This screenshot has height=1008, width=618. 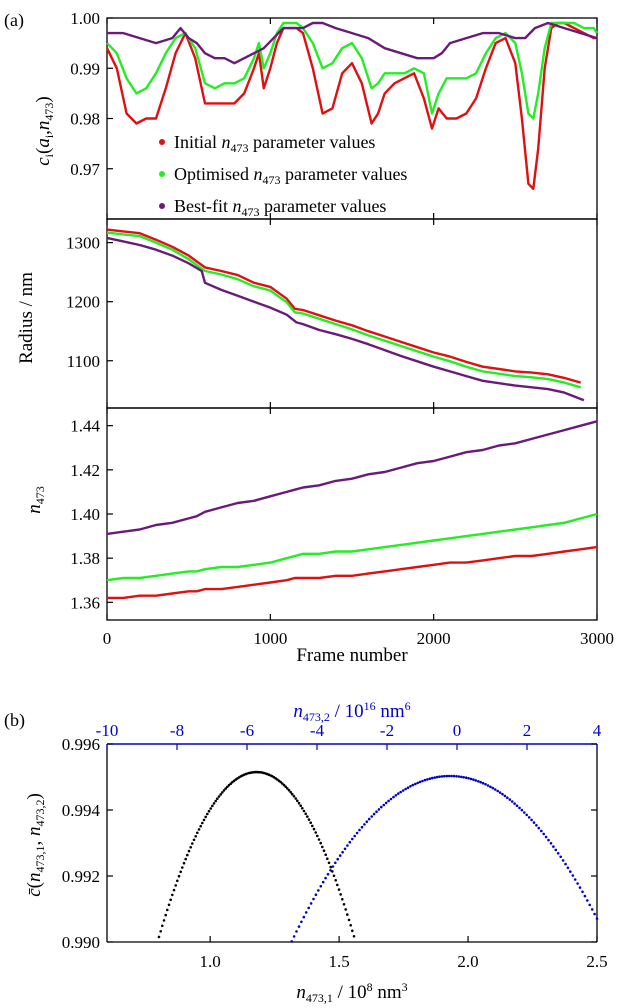 I want to click on y-tick-label: 1100, so click(x=83, y=361).